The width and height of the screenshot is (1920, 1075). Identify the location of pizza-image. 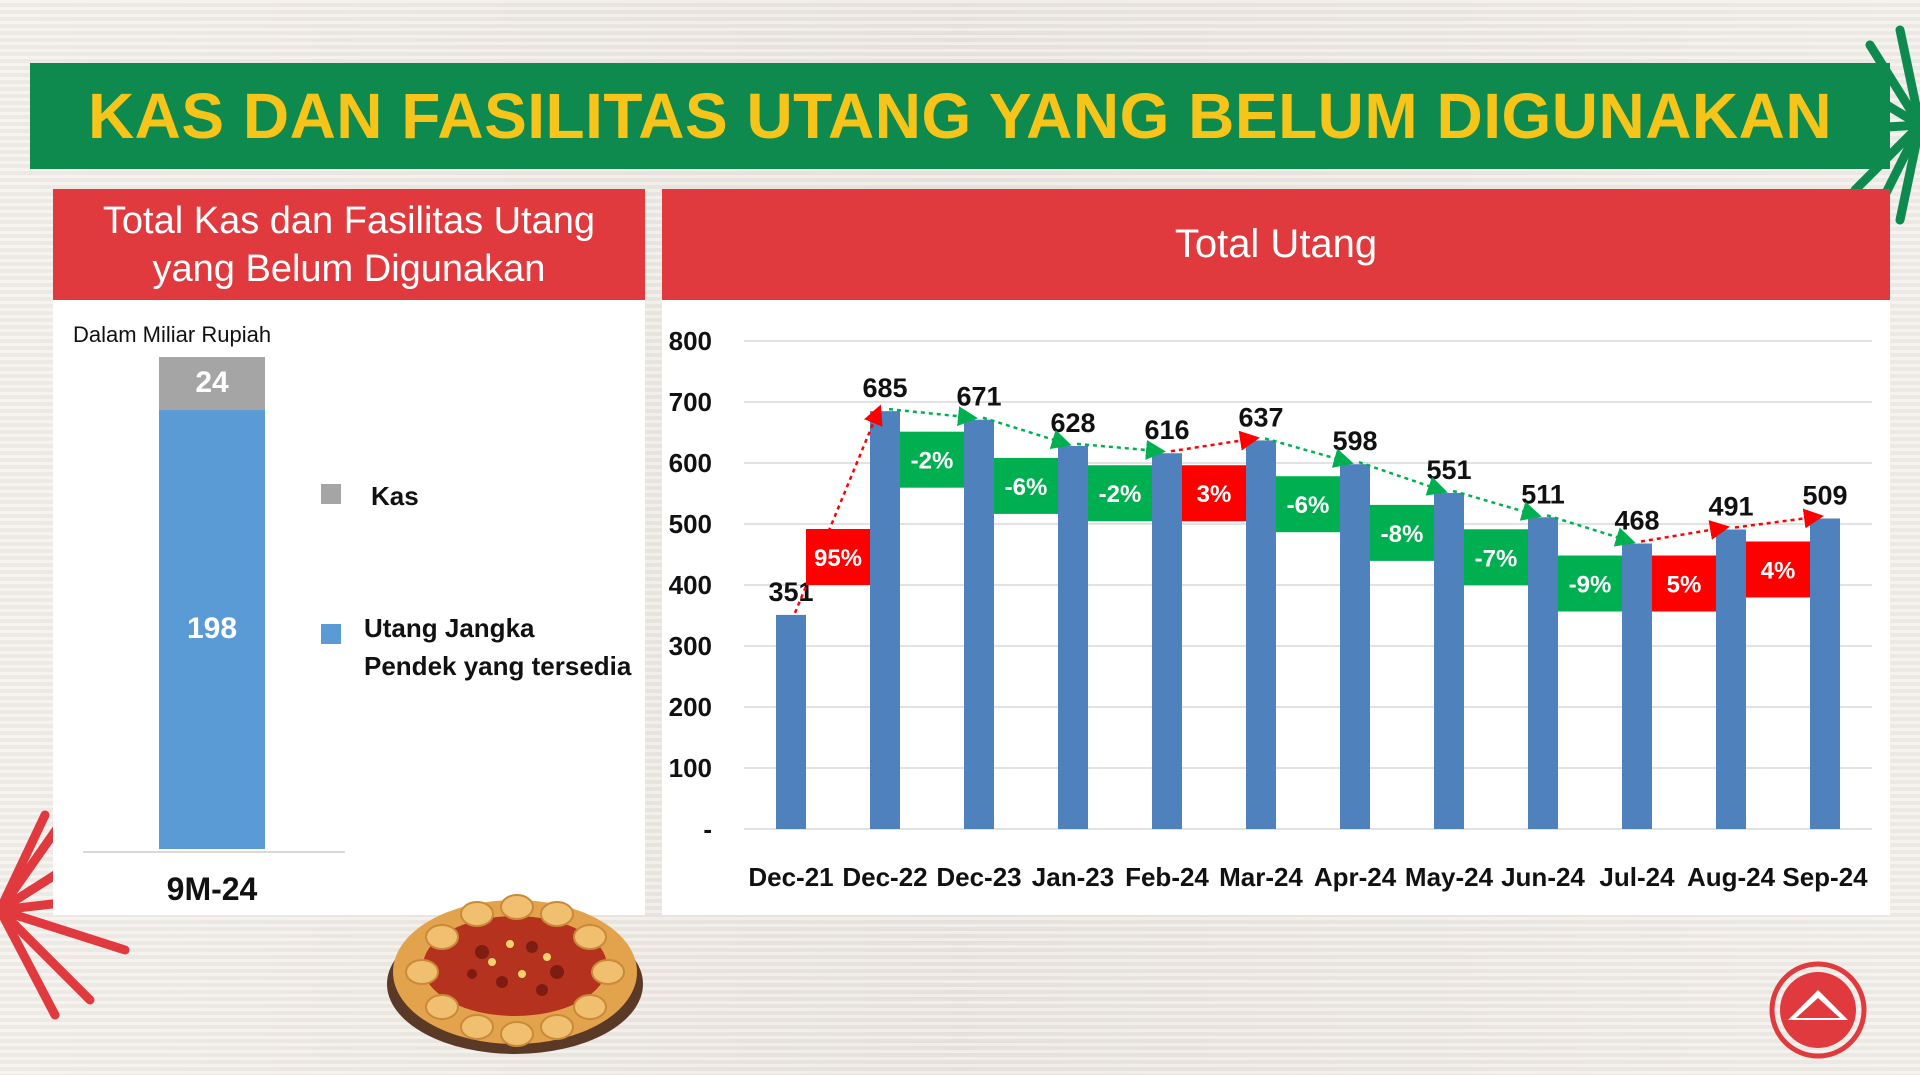
(515, 974).